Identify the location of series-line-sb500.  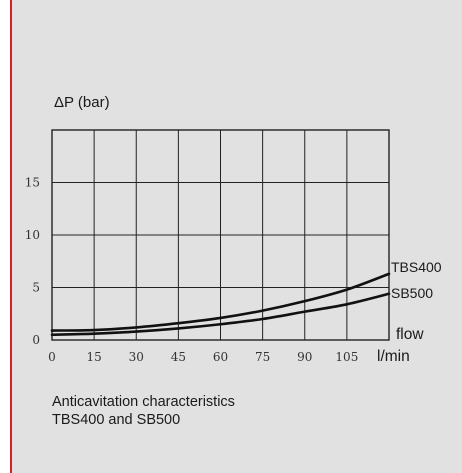
(220, 314).